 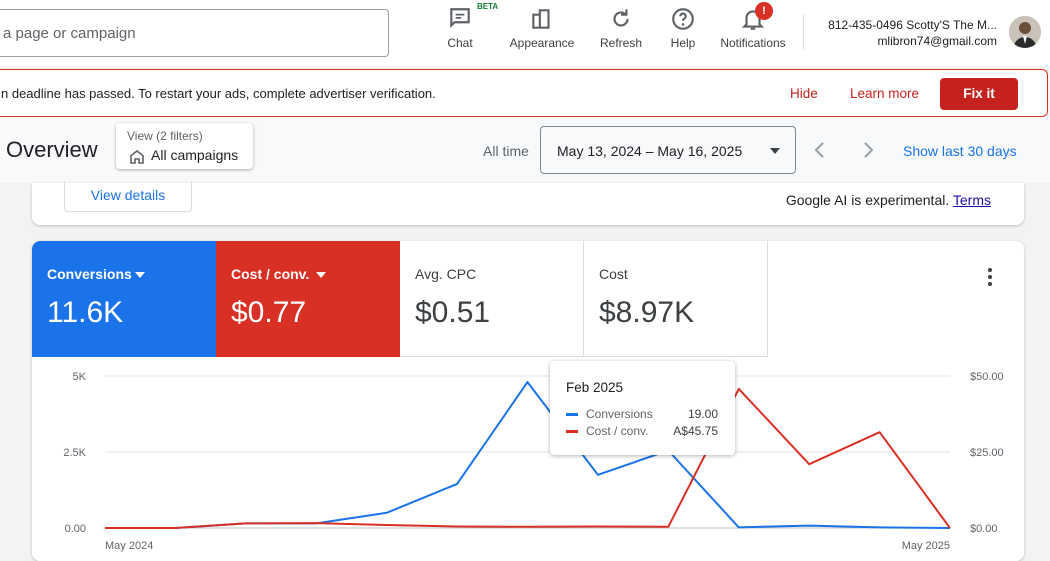 I want to click on page-title: Overview, so click(x=52, y=149).